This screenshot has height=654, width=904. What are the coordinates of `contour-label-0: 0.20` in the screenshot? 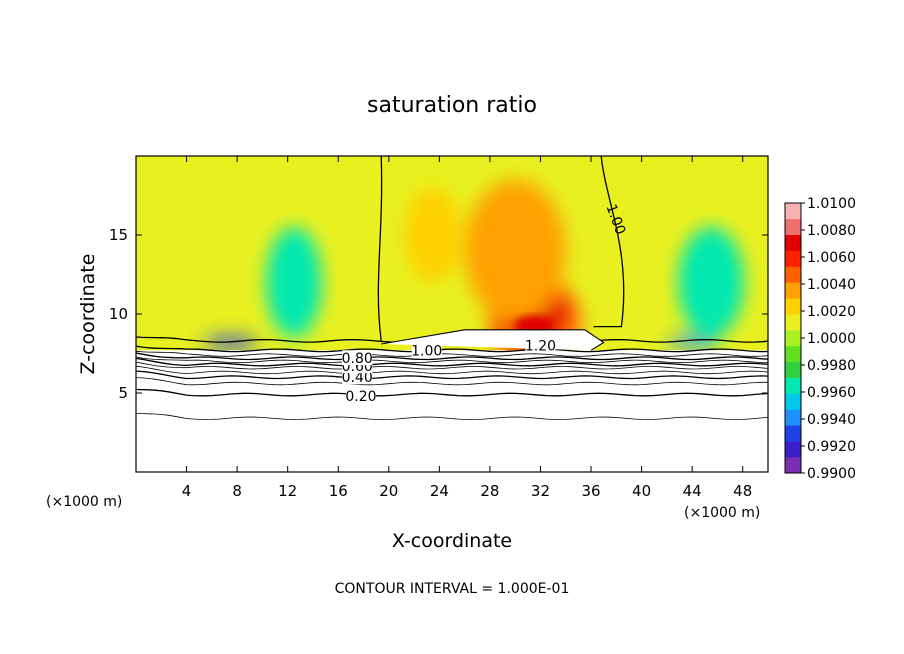 It's located at (360, 397).